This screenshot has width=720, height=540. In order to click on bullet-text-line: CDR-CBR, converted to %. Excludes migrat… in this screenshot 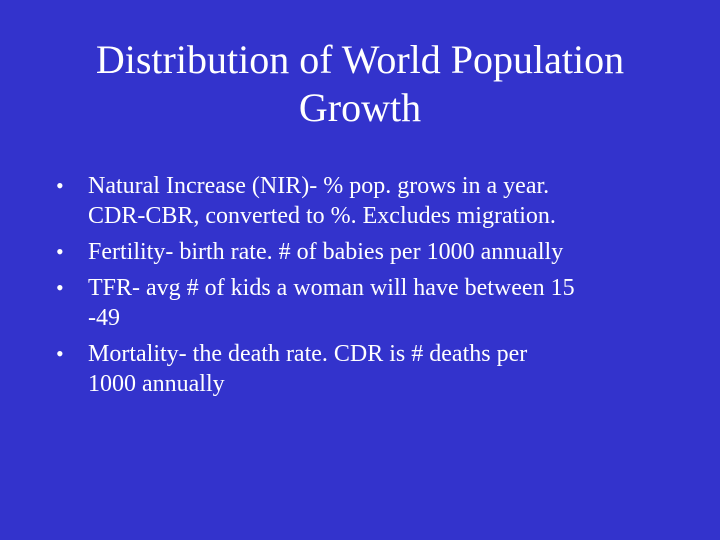, I will do `click(322, 216)`.